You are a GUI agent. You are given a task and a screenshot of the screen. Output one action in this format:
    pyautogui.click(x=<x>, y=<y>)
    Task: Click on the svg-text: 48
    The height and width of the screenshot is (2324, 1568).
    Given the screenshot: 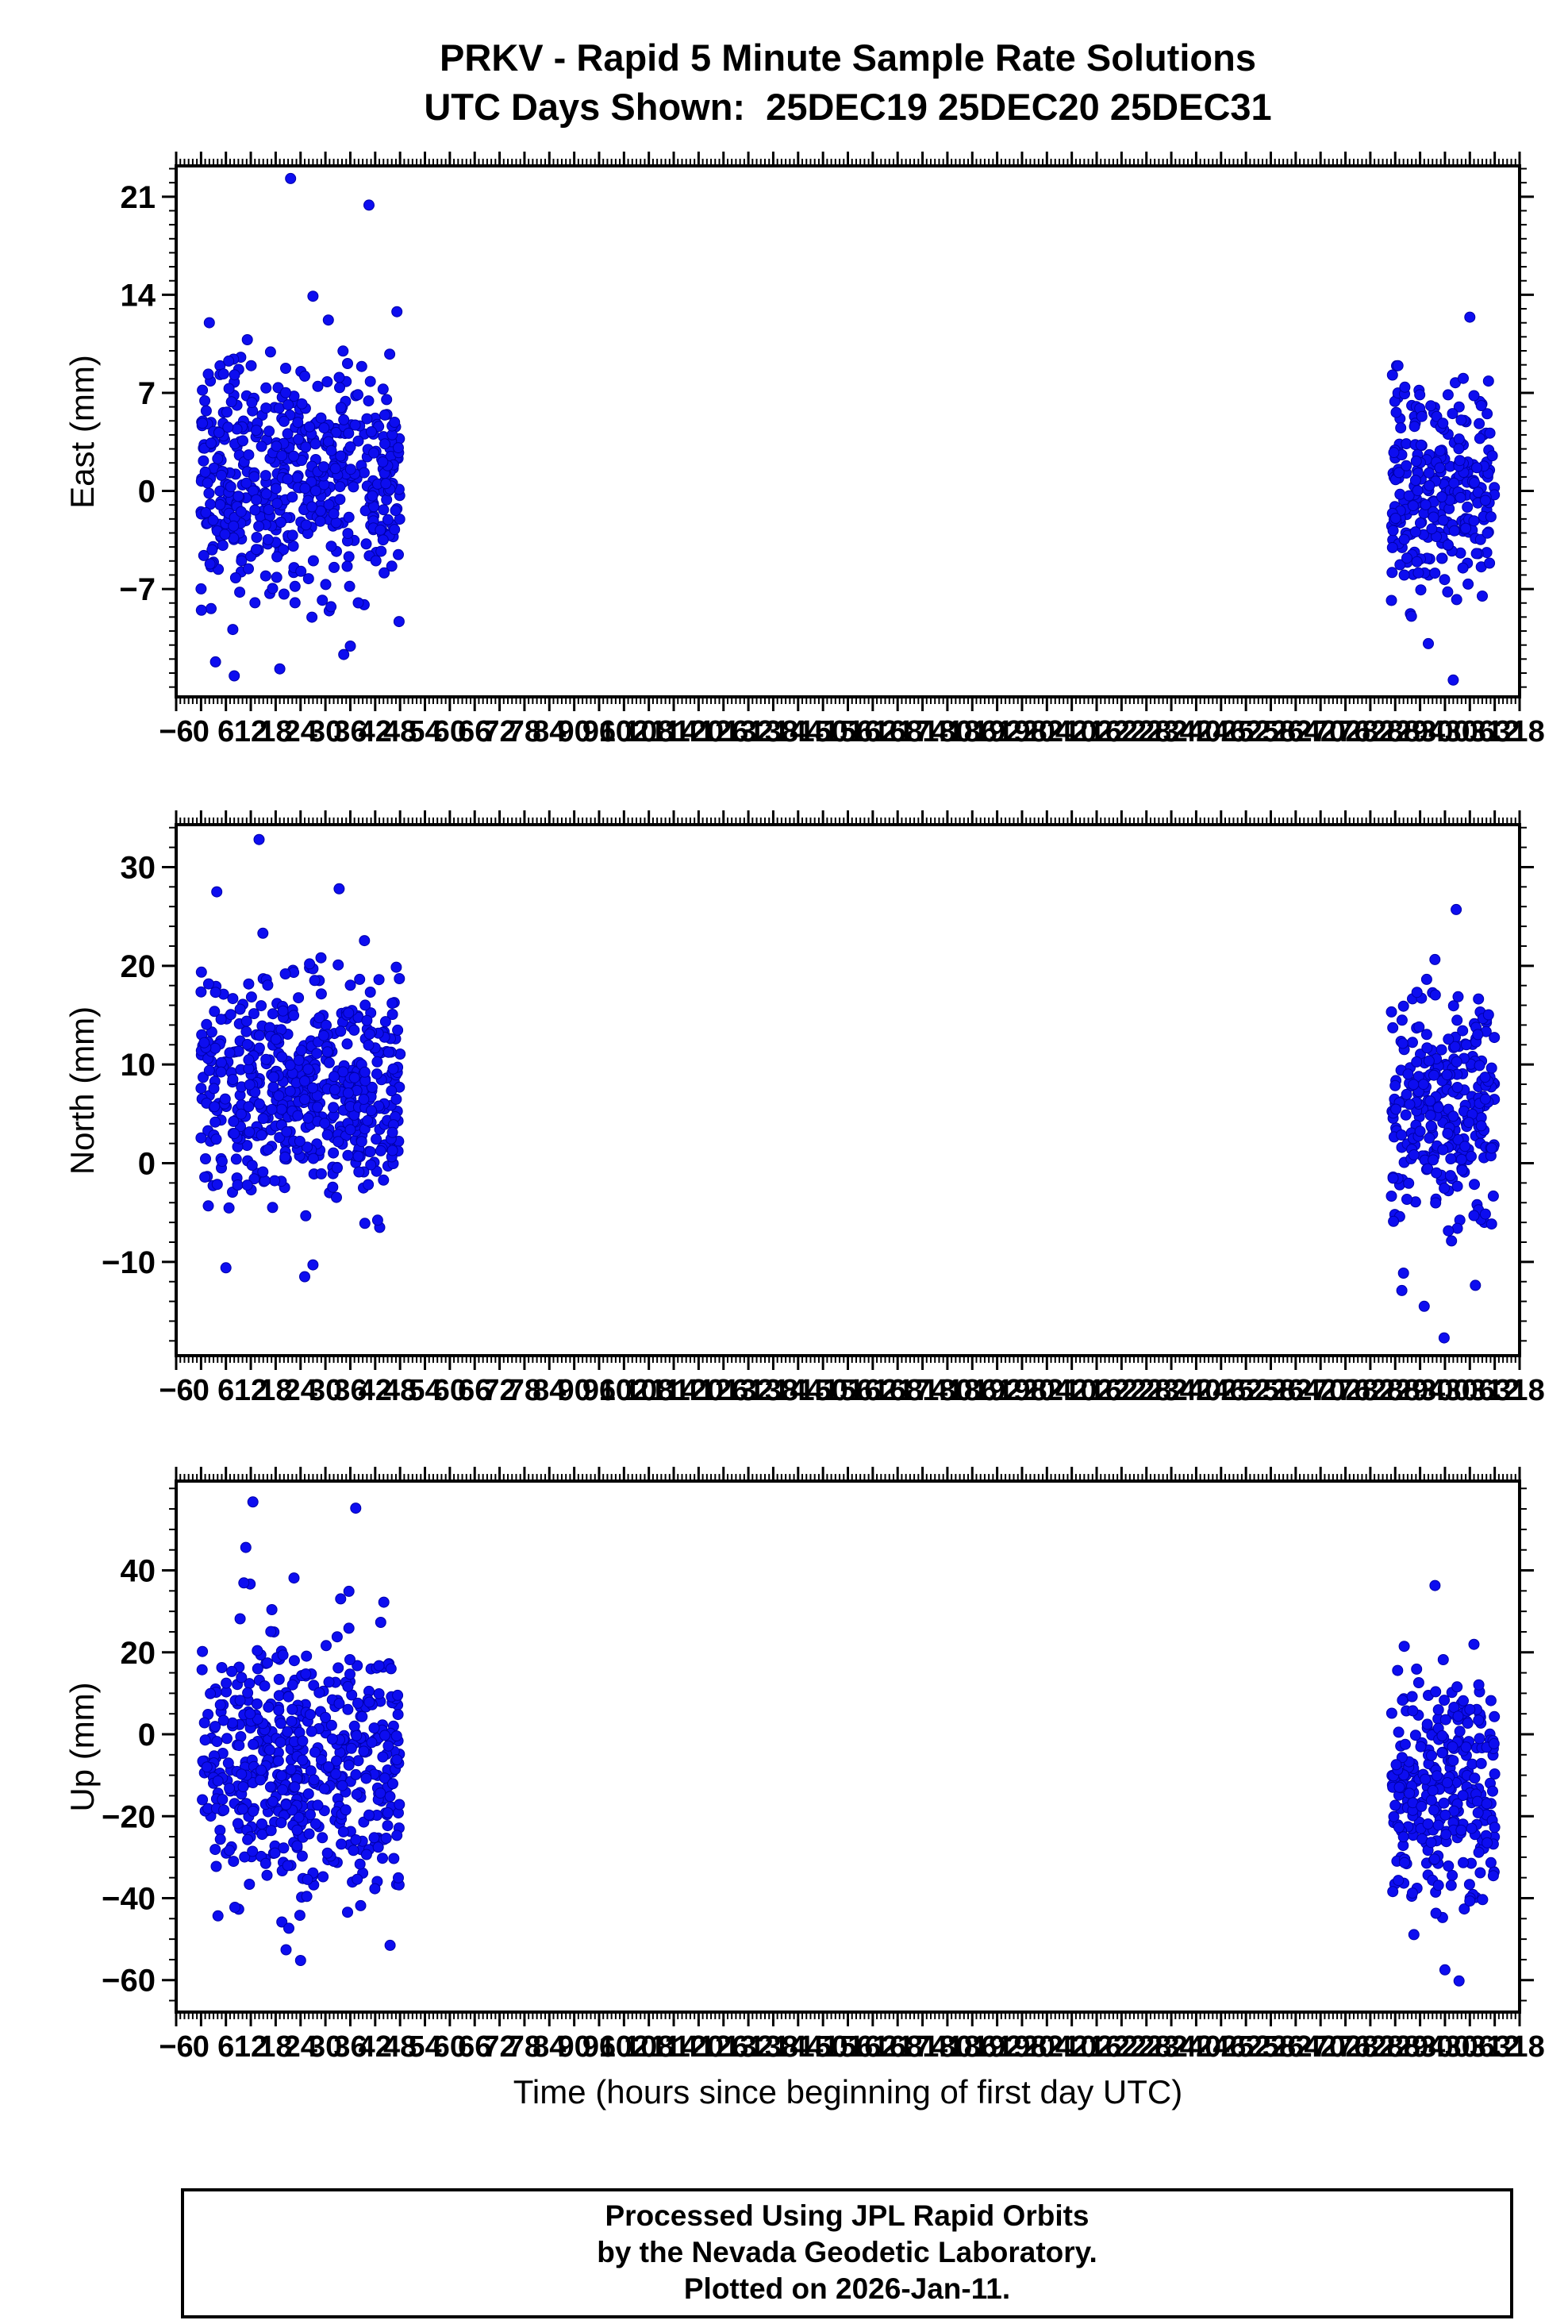 What is the action you would take?
    pyautogui.click(x=400, y=731)
    